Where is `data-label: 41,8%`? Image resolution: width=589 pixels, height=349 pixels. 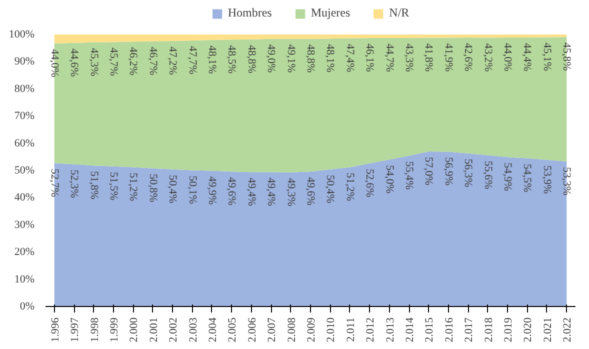
data-label: 41,8% is located at coordinates (428, 57).